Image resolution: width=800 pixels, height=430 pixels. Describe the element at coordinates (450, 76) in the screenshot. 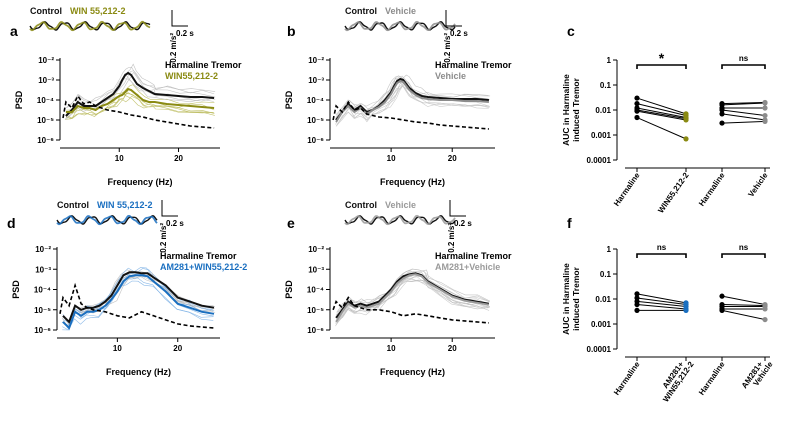

I see `legend-treatment: Vehicle` at that location.